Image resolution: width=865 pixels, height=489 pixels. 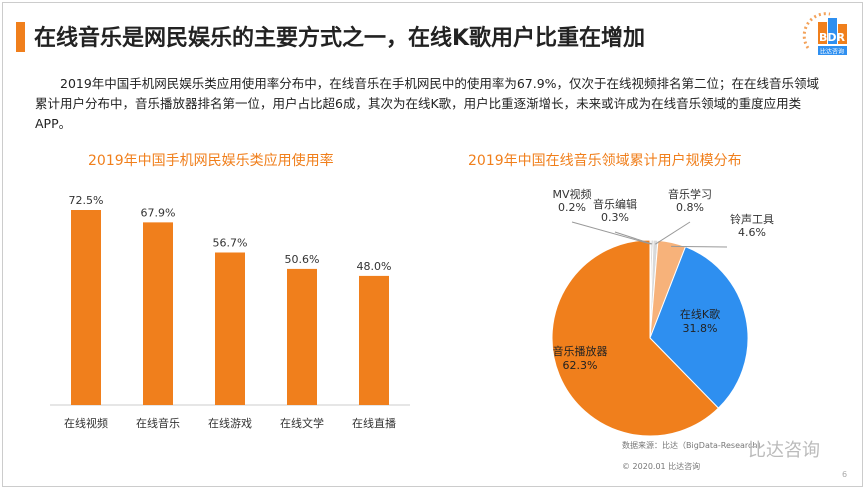 I want to click on page-title: 在线音乐是网民娱乐的主要方式之一，在线K歌用户比重在增加, so click(x=340, y=38).